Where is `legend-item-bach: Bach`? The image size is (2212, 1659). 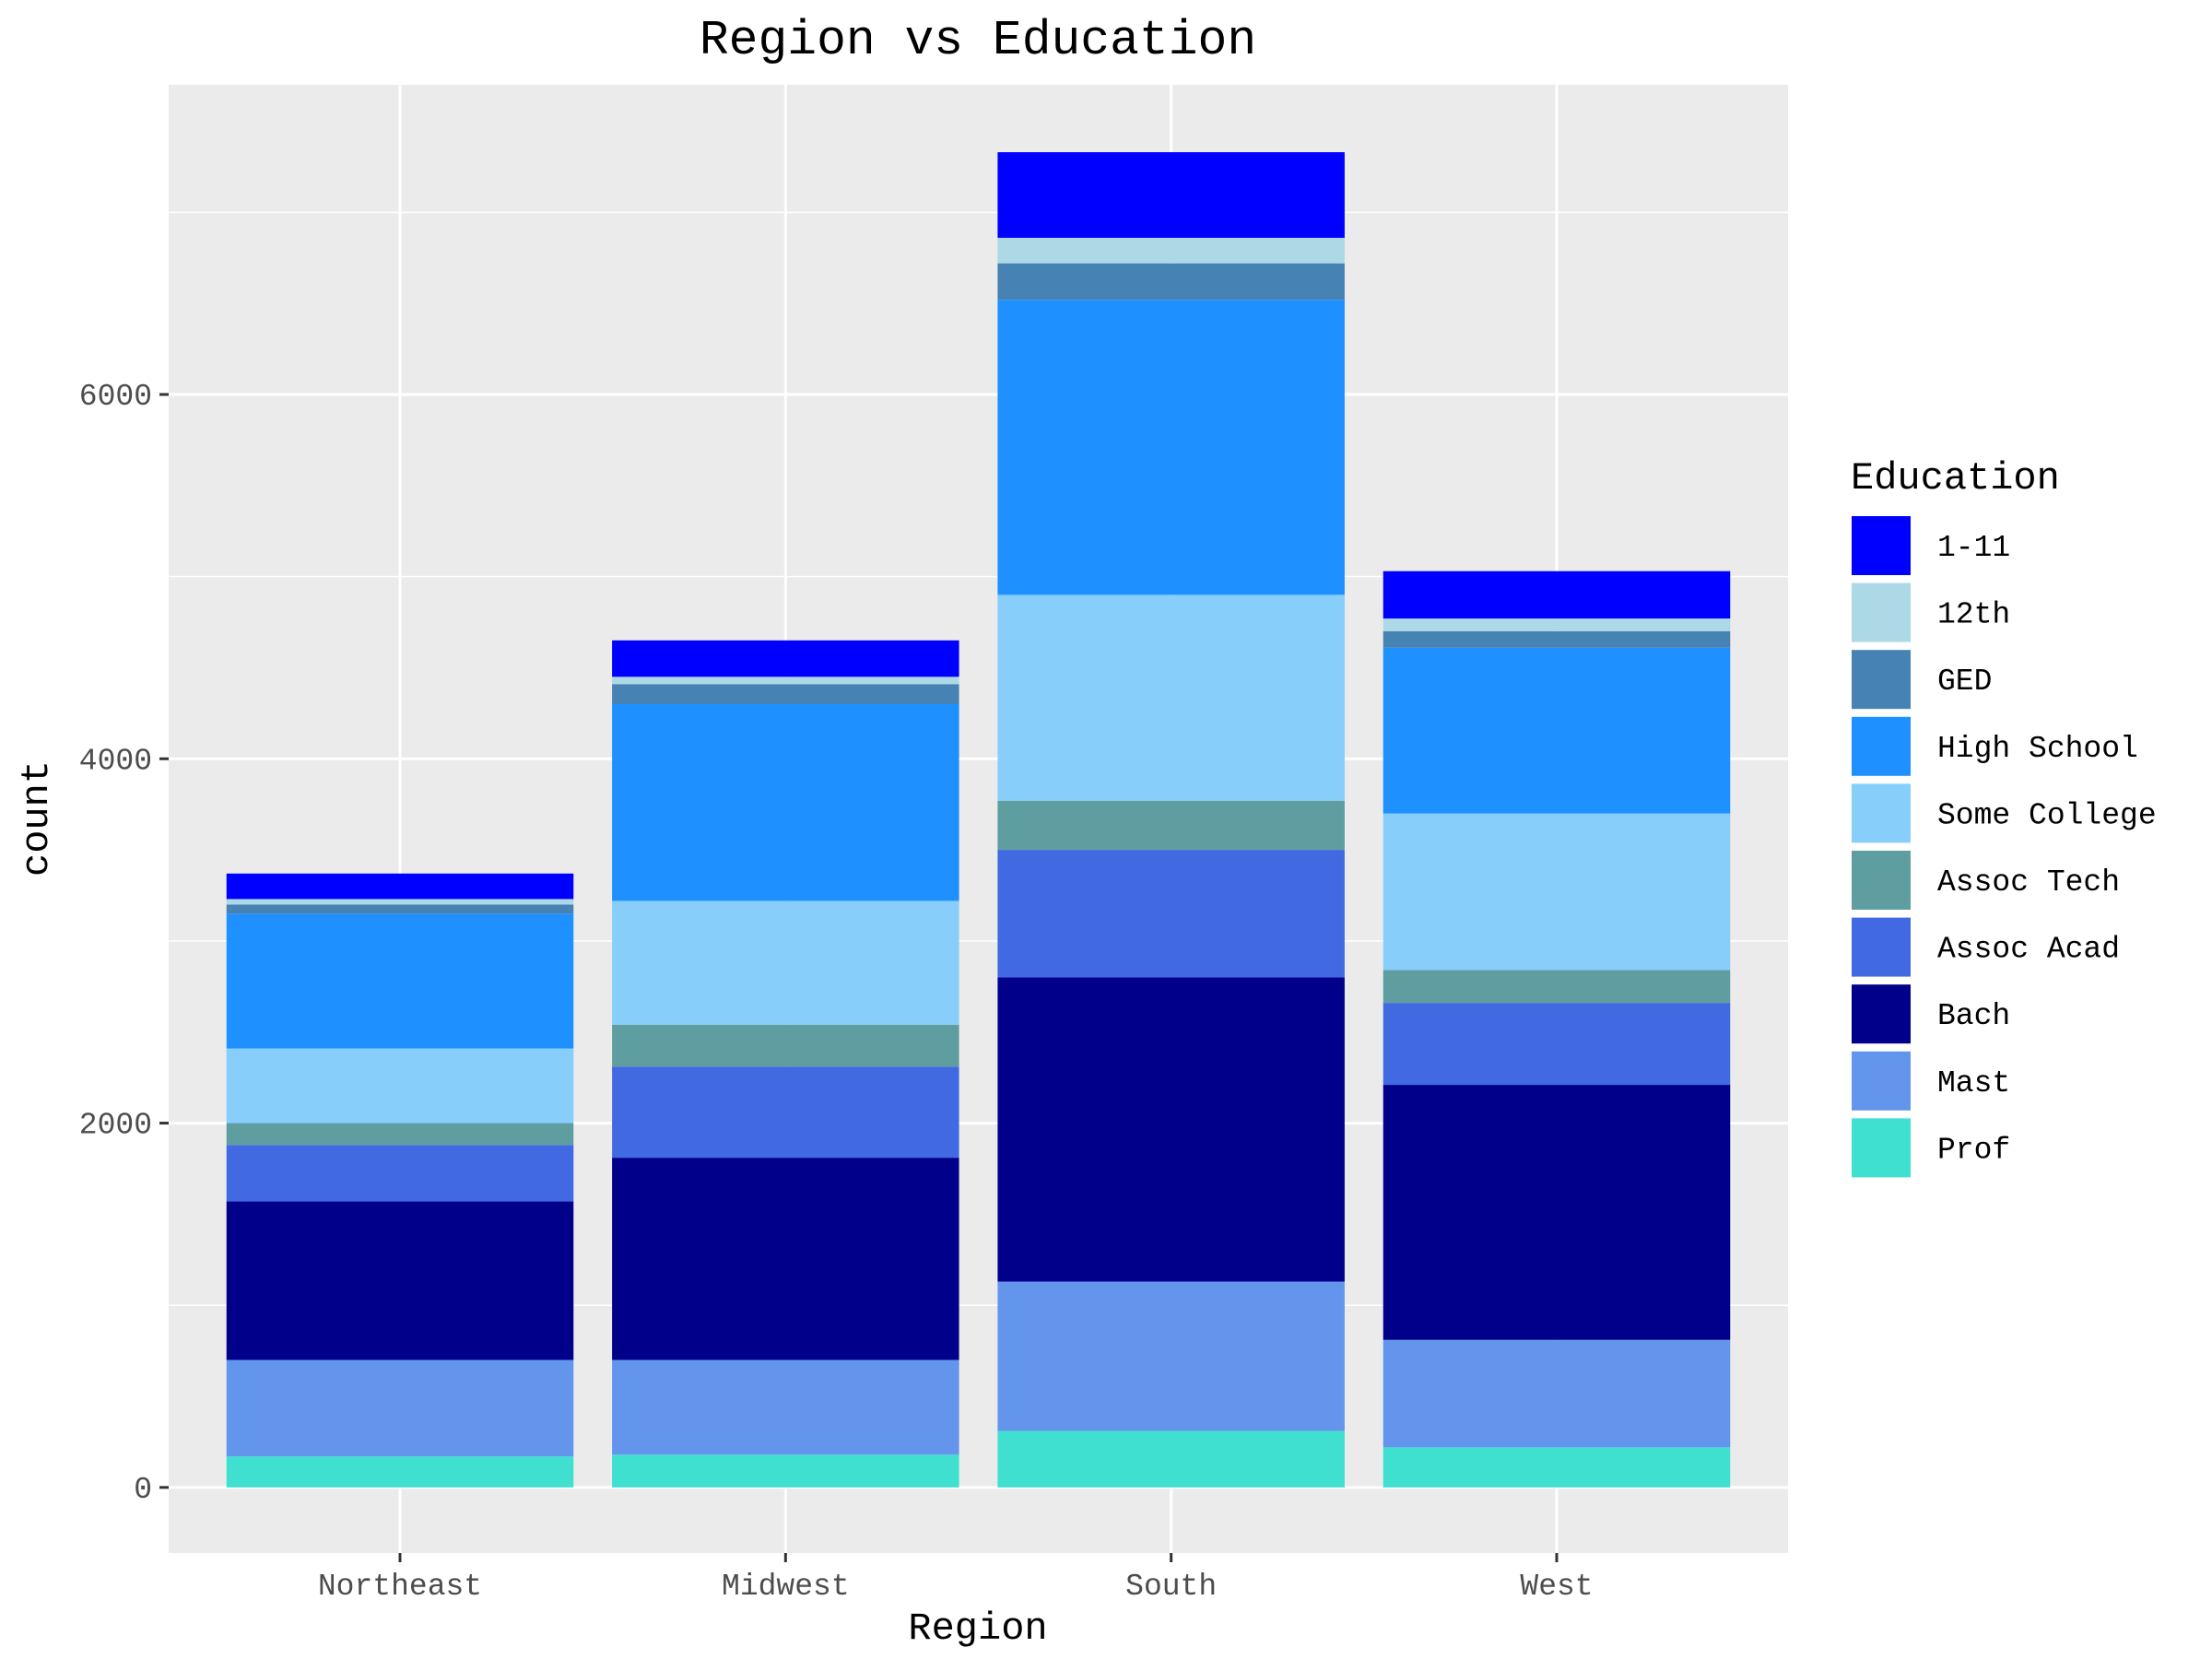 legend-item-bach: Bach is located at coordinates (1930, 1014).